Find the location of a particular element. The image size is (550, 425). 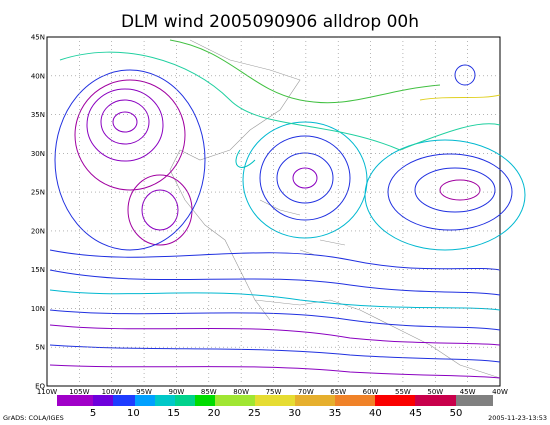

lon-tick-label: 90W is located at coordinates (177, 392).